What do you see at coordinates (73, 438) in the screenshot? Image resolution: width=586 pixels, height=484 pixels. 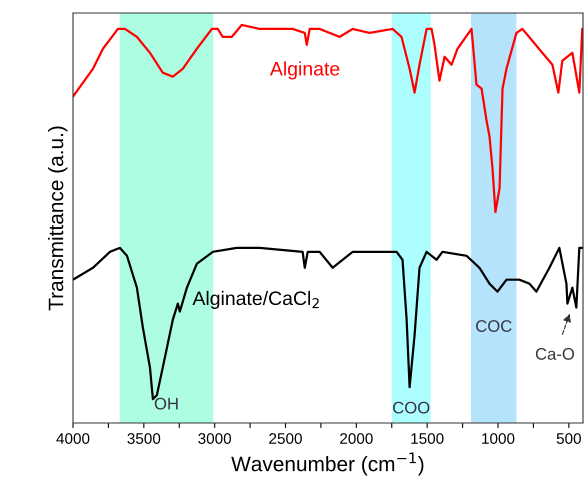 I see `x-tick-label: 4000` at bounding box center [73, 438].